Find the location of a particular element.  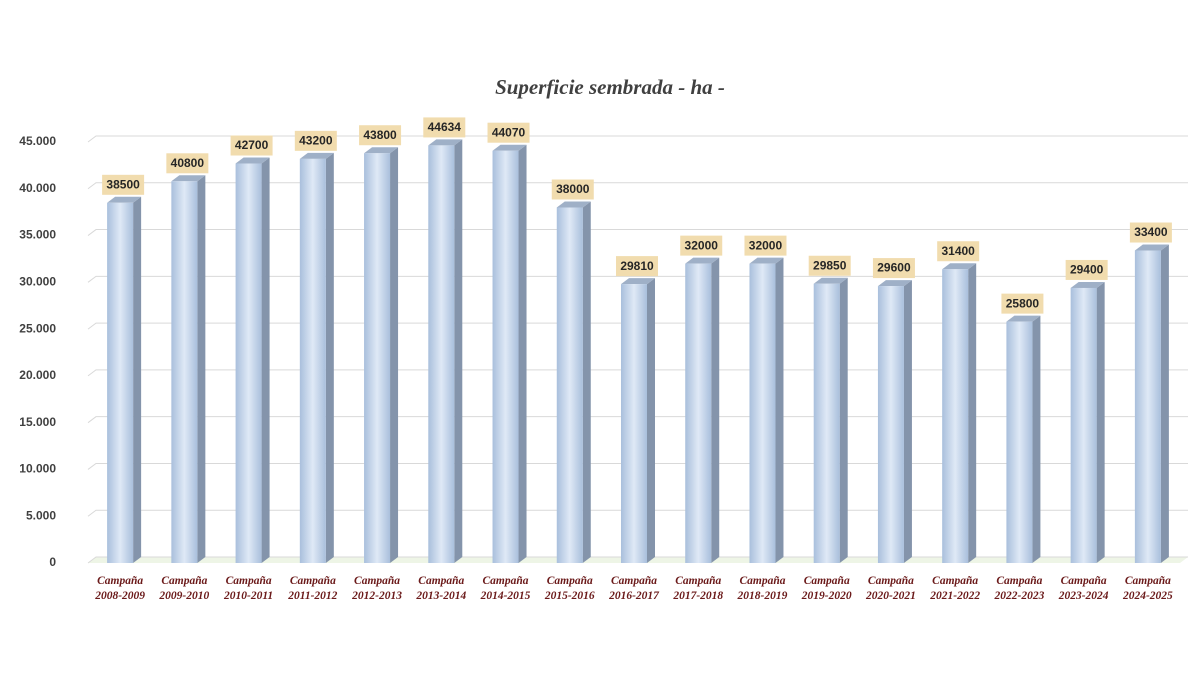

value-label: 29400 is located at coordinates (1087, 270).